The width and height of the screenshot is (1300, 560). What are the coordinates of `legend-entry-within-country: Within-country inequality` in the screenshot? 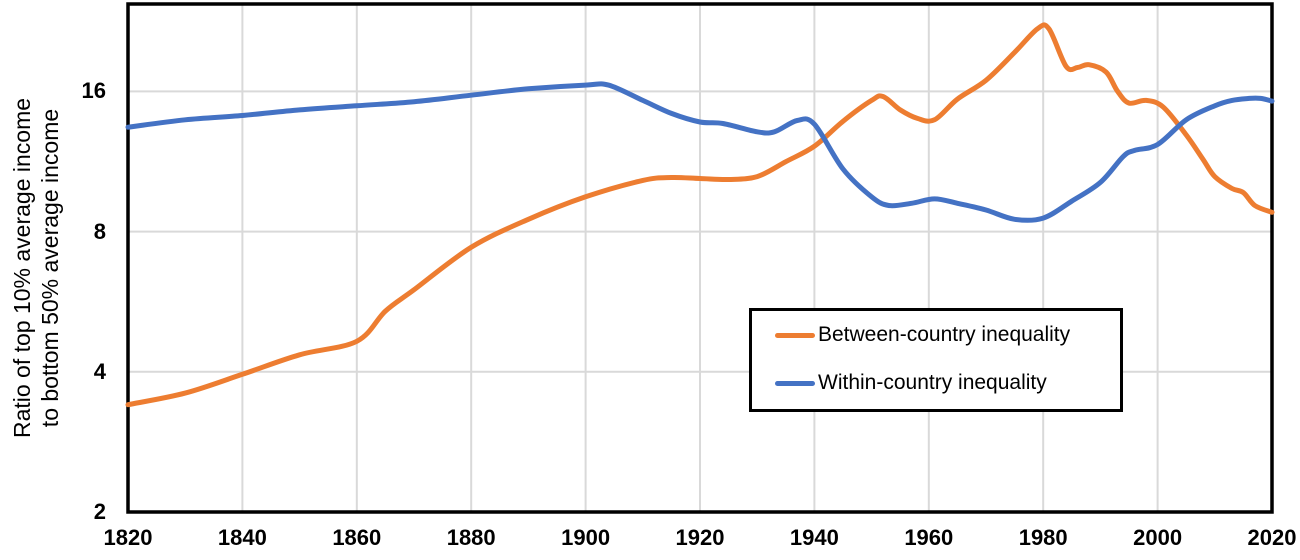 It's located at (936, 383).